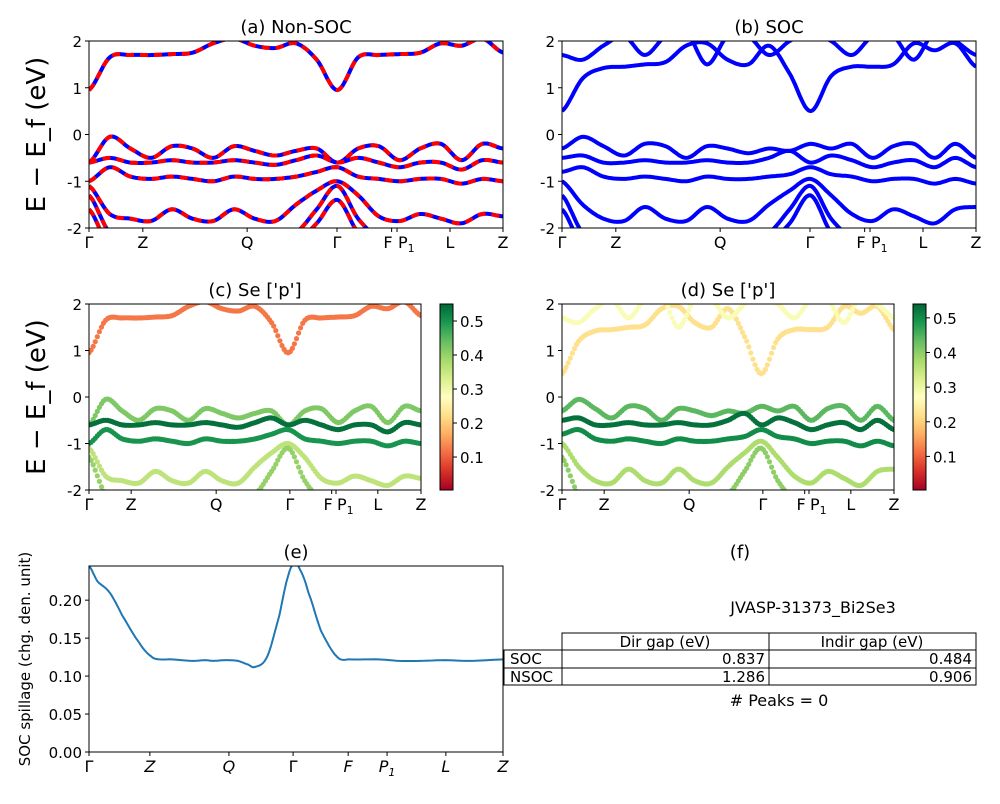  Describe the element at coordinates (327, 504) in the screenshot. I see `x-tick-label: F` at that location.